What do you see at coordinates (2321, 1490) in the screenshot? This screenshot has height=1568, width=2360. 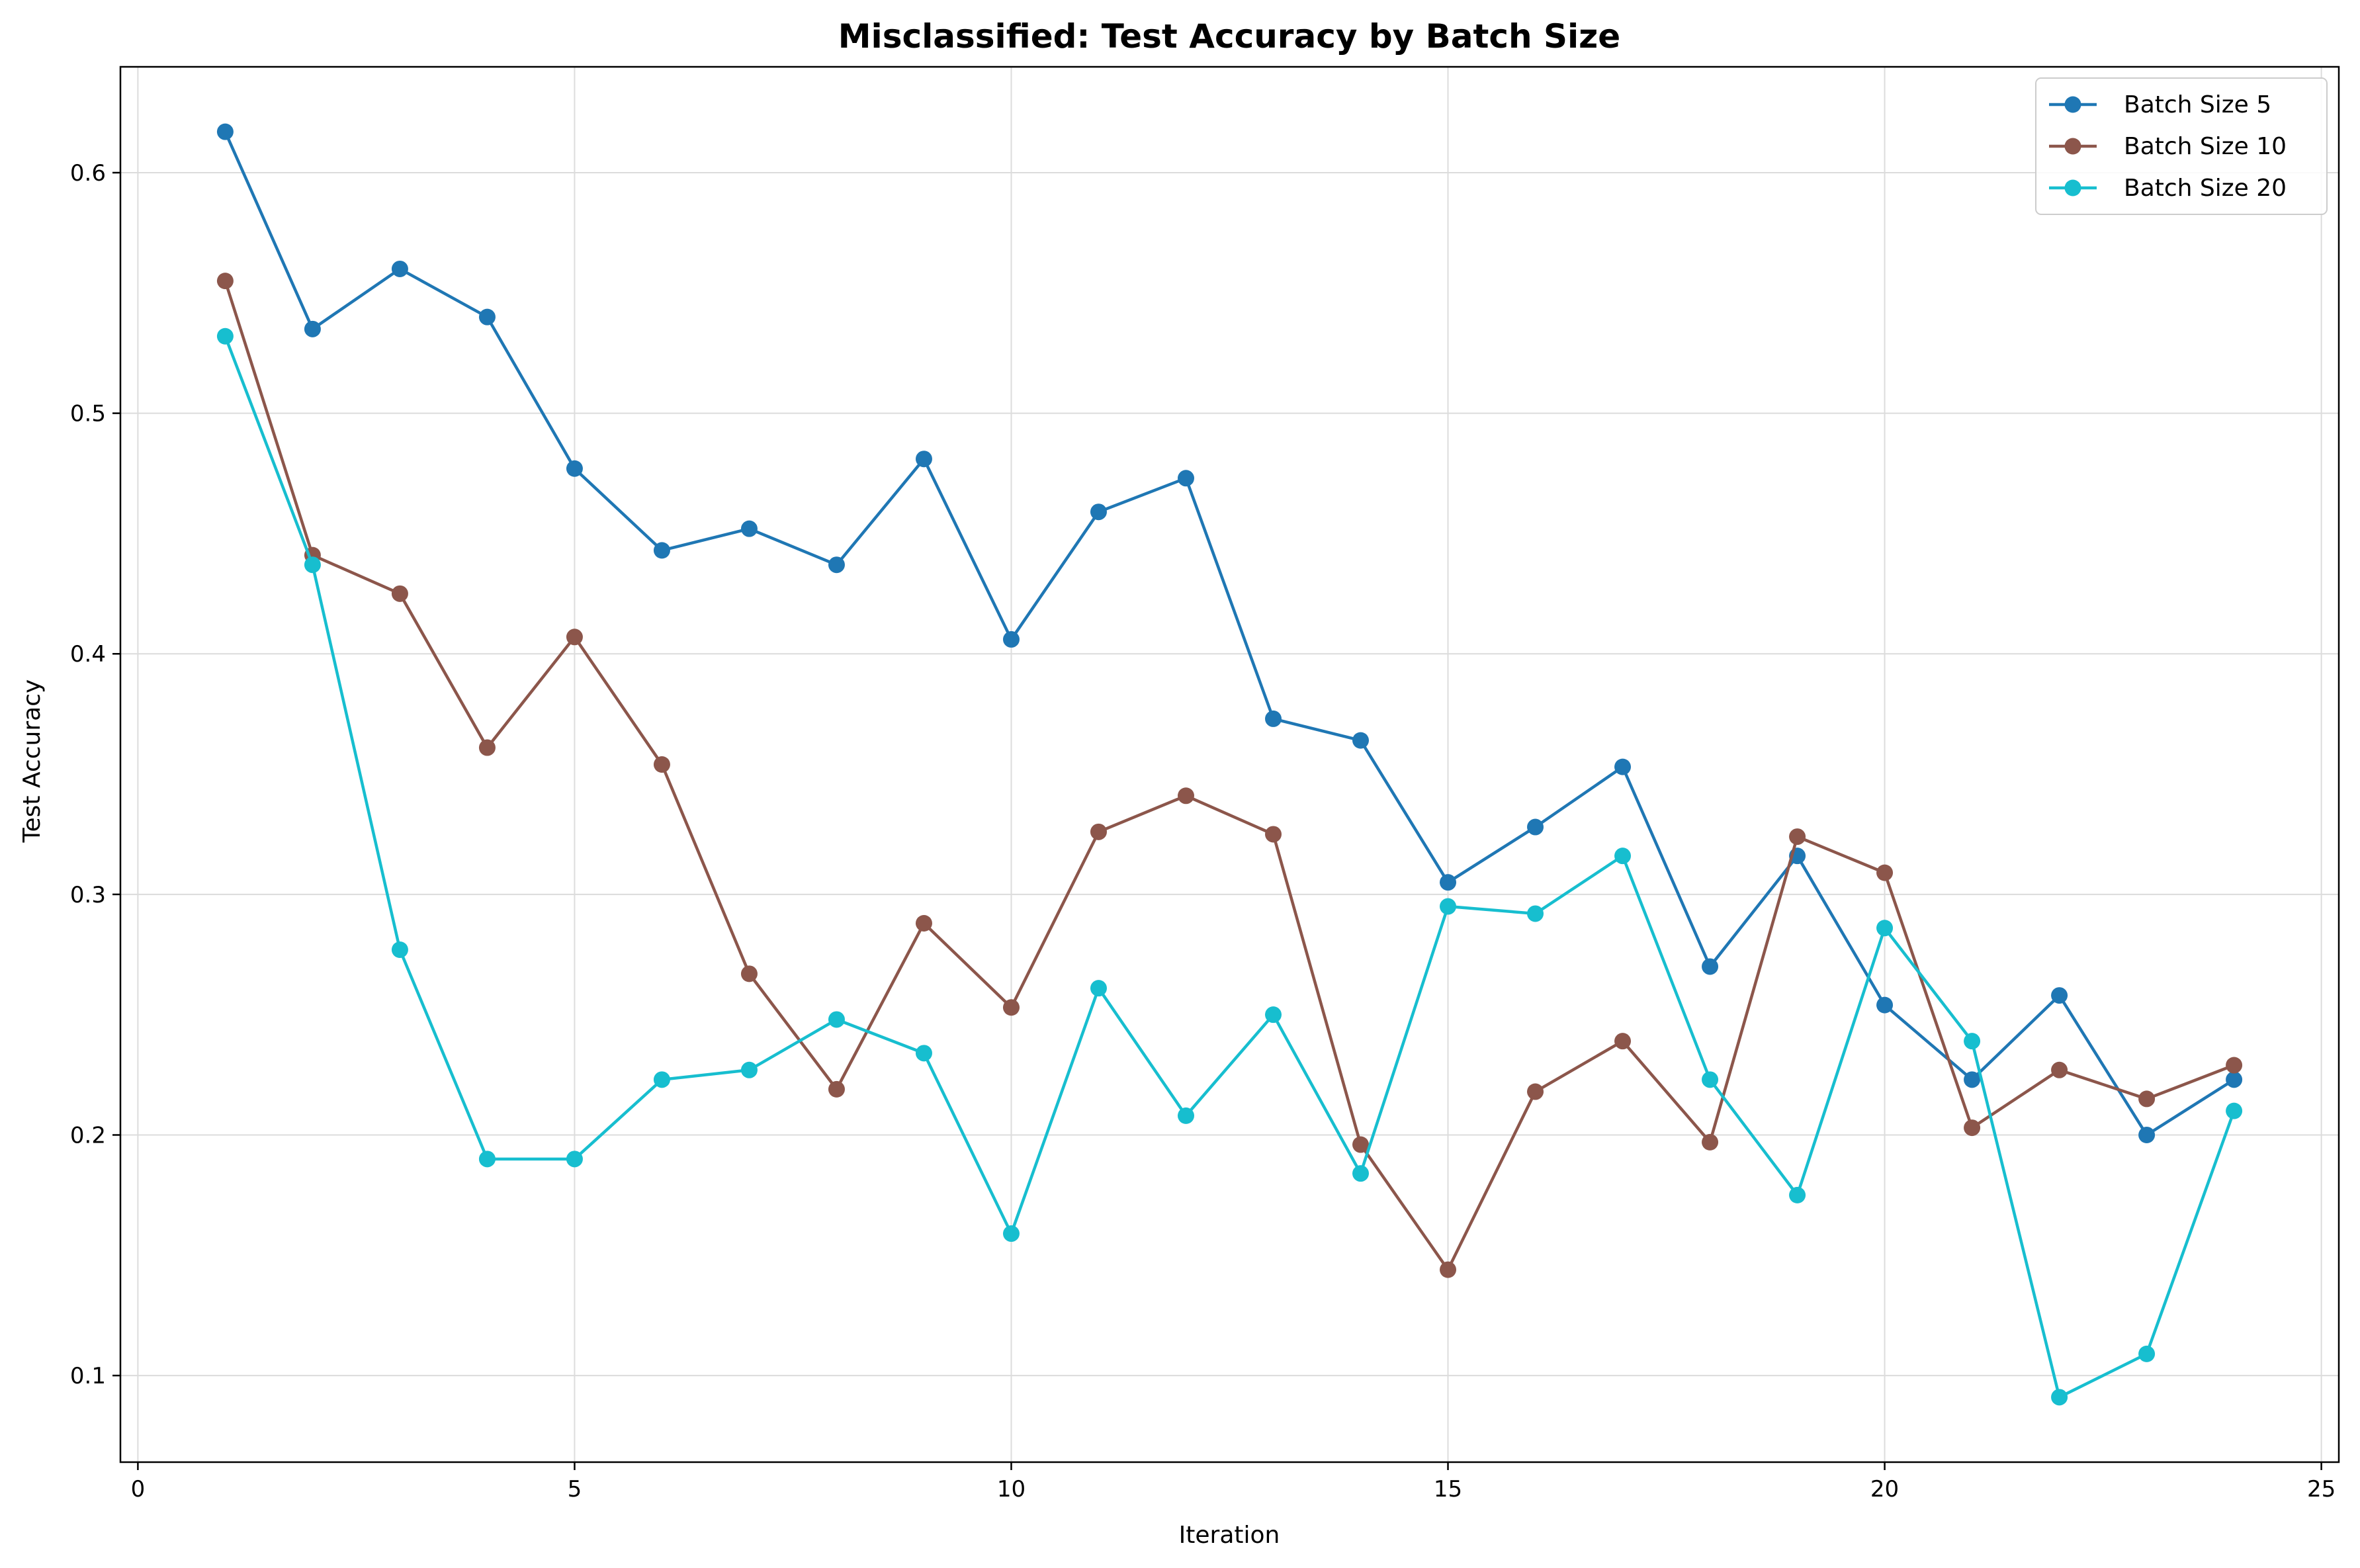 I see `x-tick-label: 25` at bounding box center [2321, 1490].